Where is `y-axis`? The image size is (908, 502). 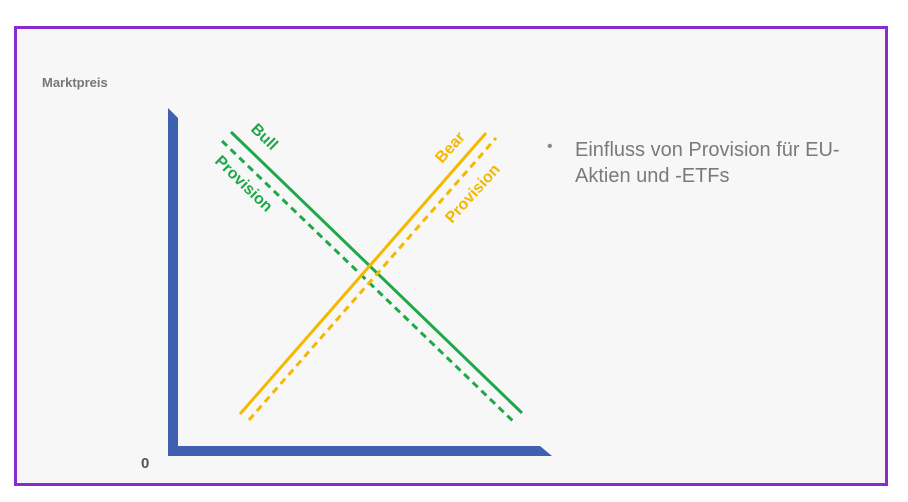
y-axis is located at coordinates (173, 280).